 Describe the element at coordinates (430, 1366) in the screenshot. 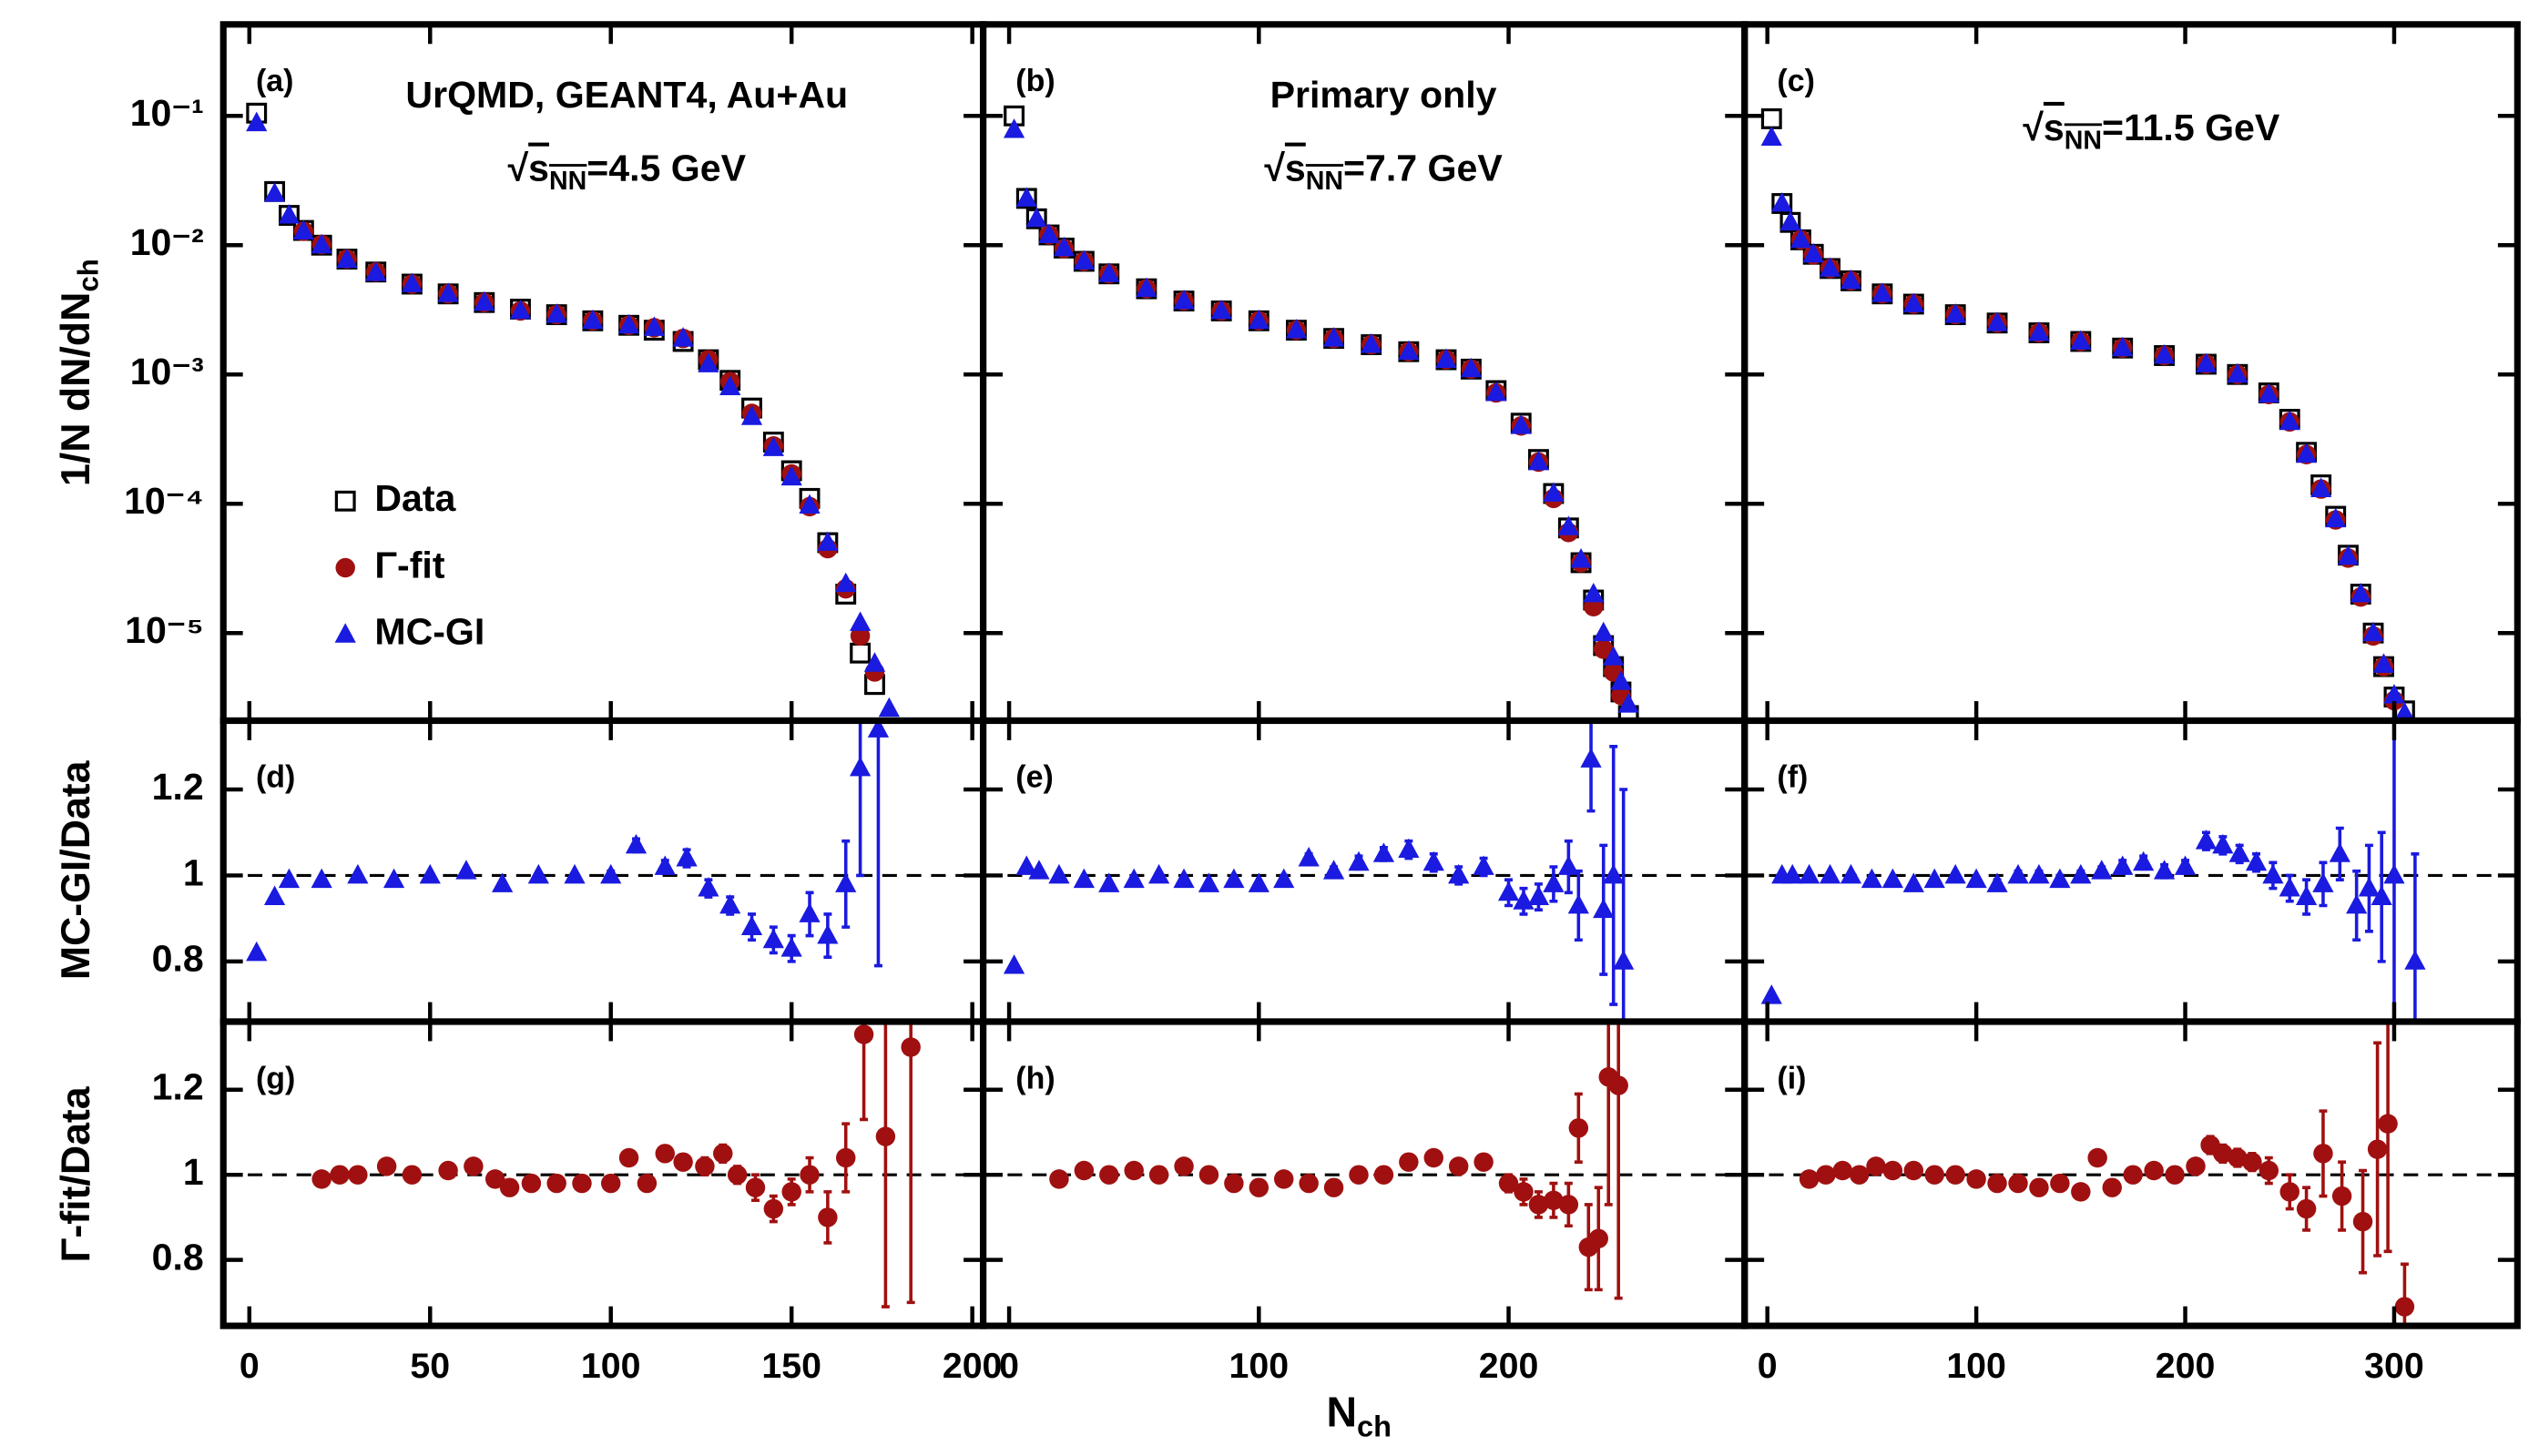

I see `x-tick-label: 50` at that location.